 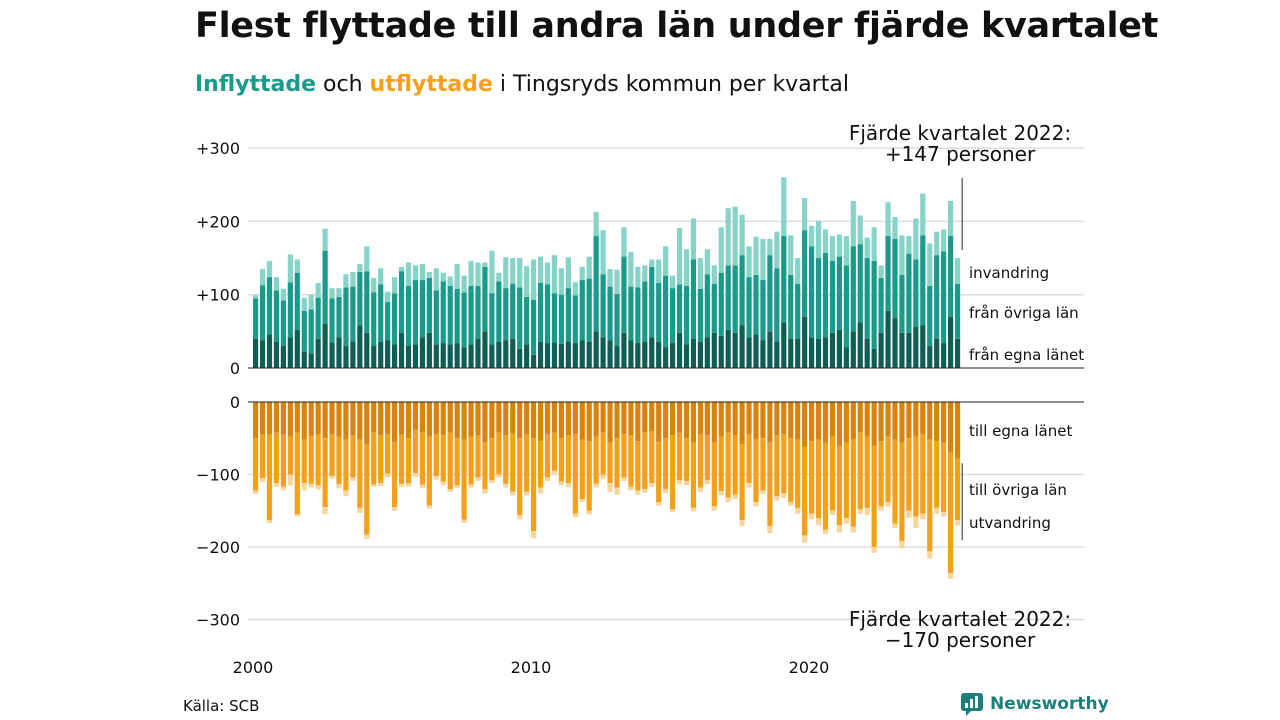 I want to click on y-tick-label-out: −100, so click(x=218, y=475).